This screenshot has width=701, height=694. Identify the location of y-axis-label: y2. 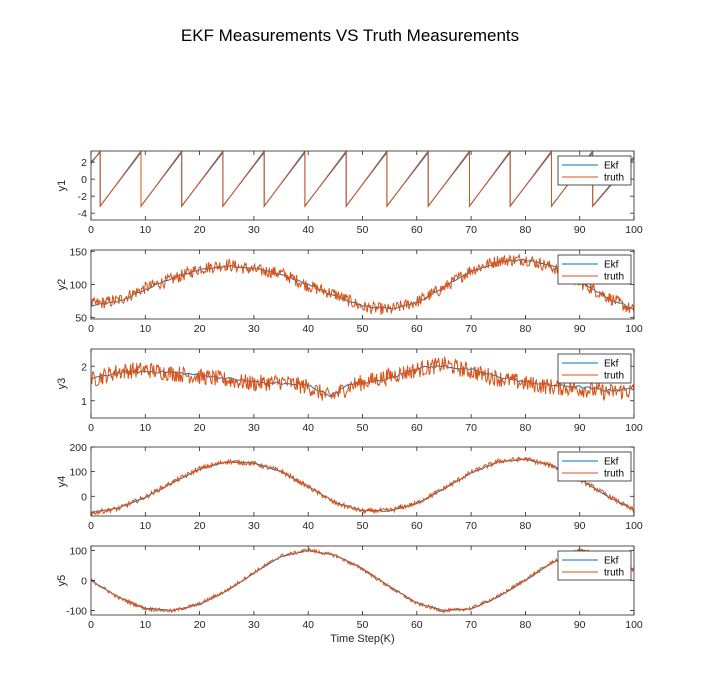
(62, 285).